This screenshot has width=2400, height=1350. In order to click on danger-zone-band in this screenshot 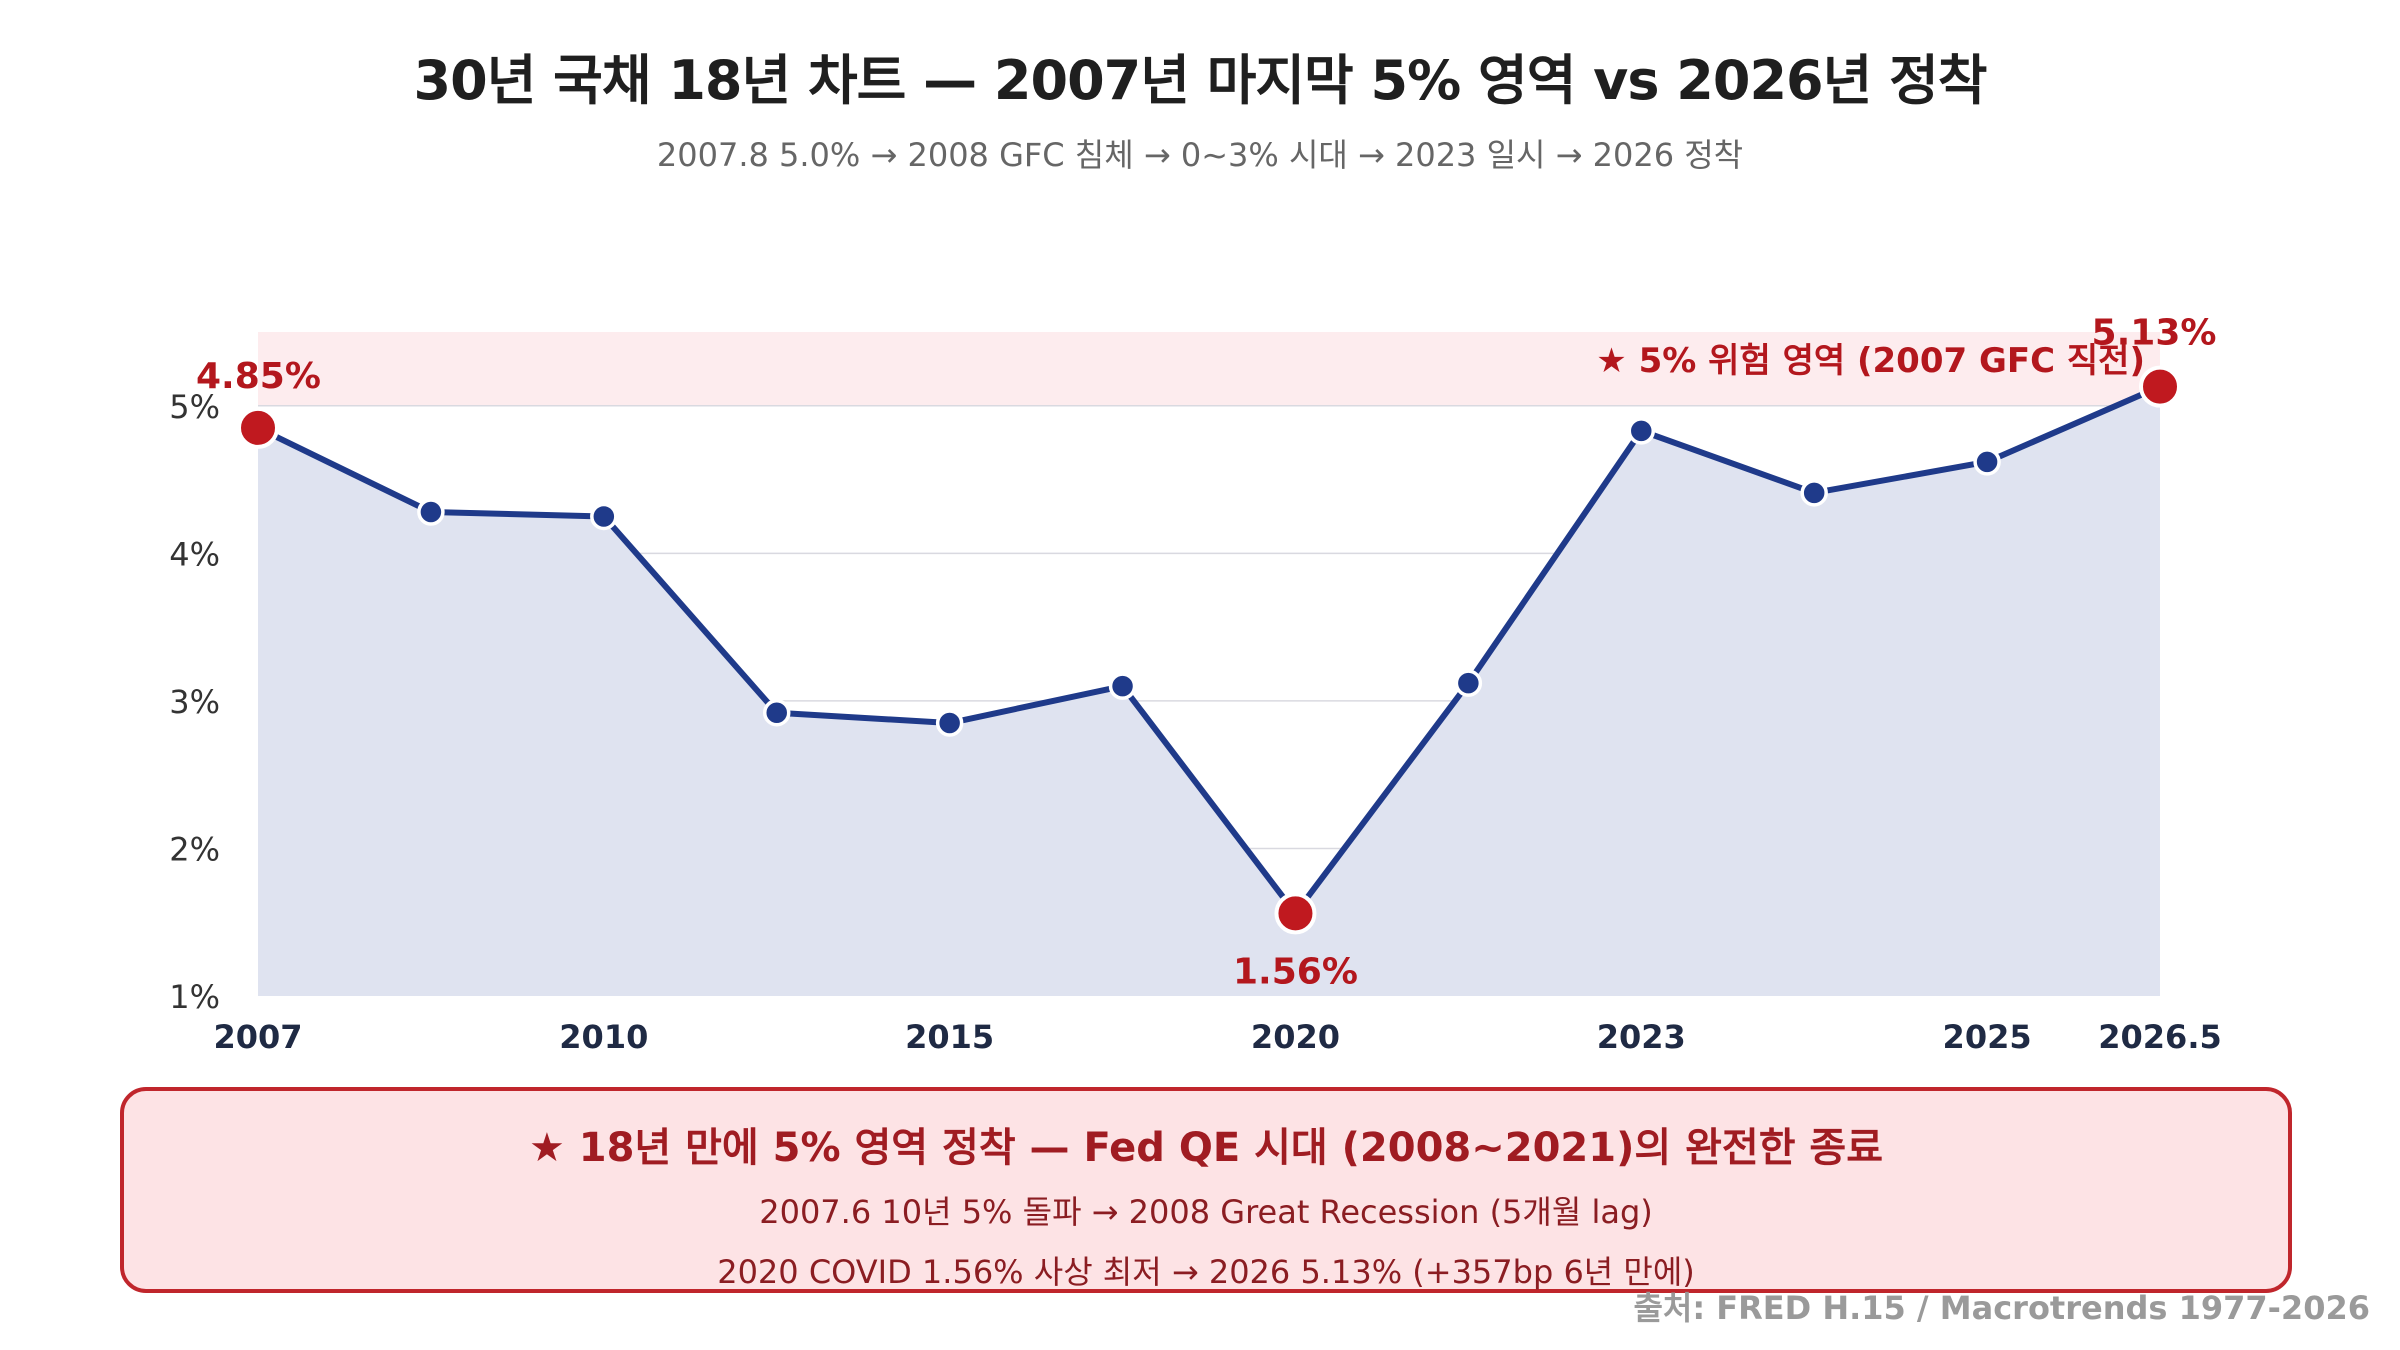, I will do `click(1209, 369)`.